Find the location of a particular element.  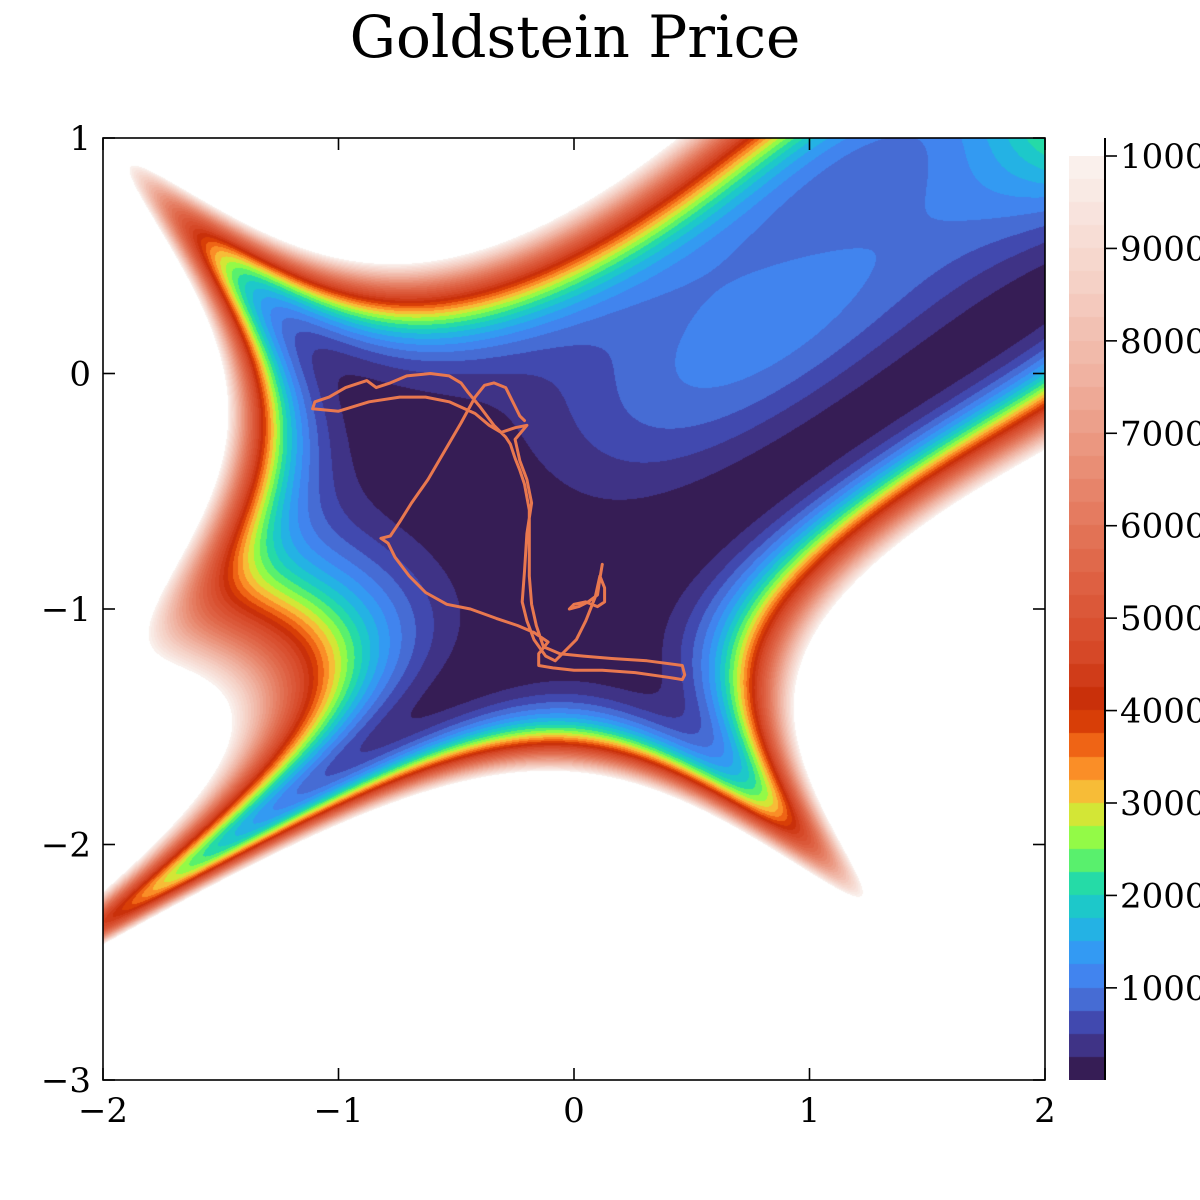

y-tick-label: 1 is located at coordinates (80, 139).